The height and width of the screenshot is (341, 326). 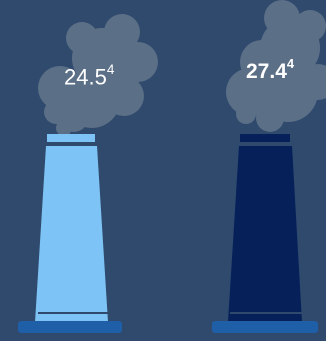 What do you see at coordinates (110, 69) in the screenshot?
I see `footnote-marker-left: 4` at bounding box center [110, 69].